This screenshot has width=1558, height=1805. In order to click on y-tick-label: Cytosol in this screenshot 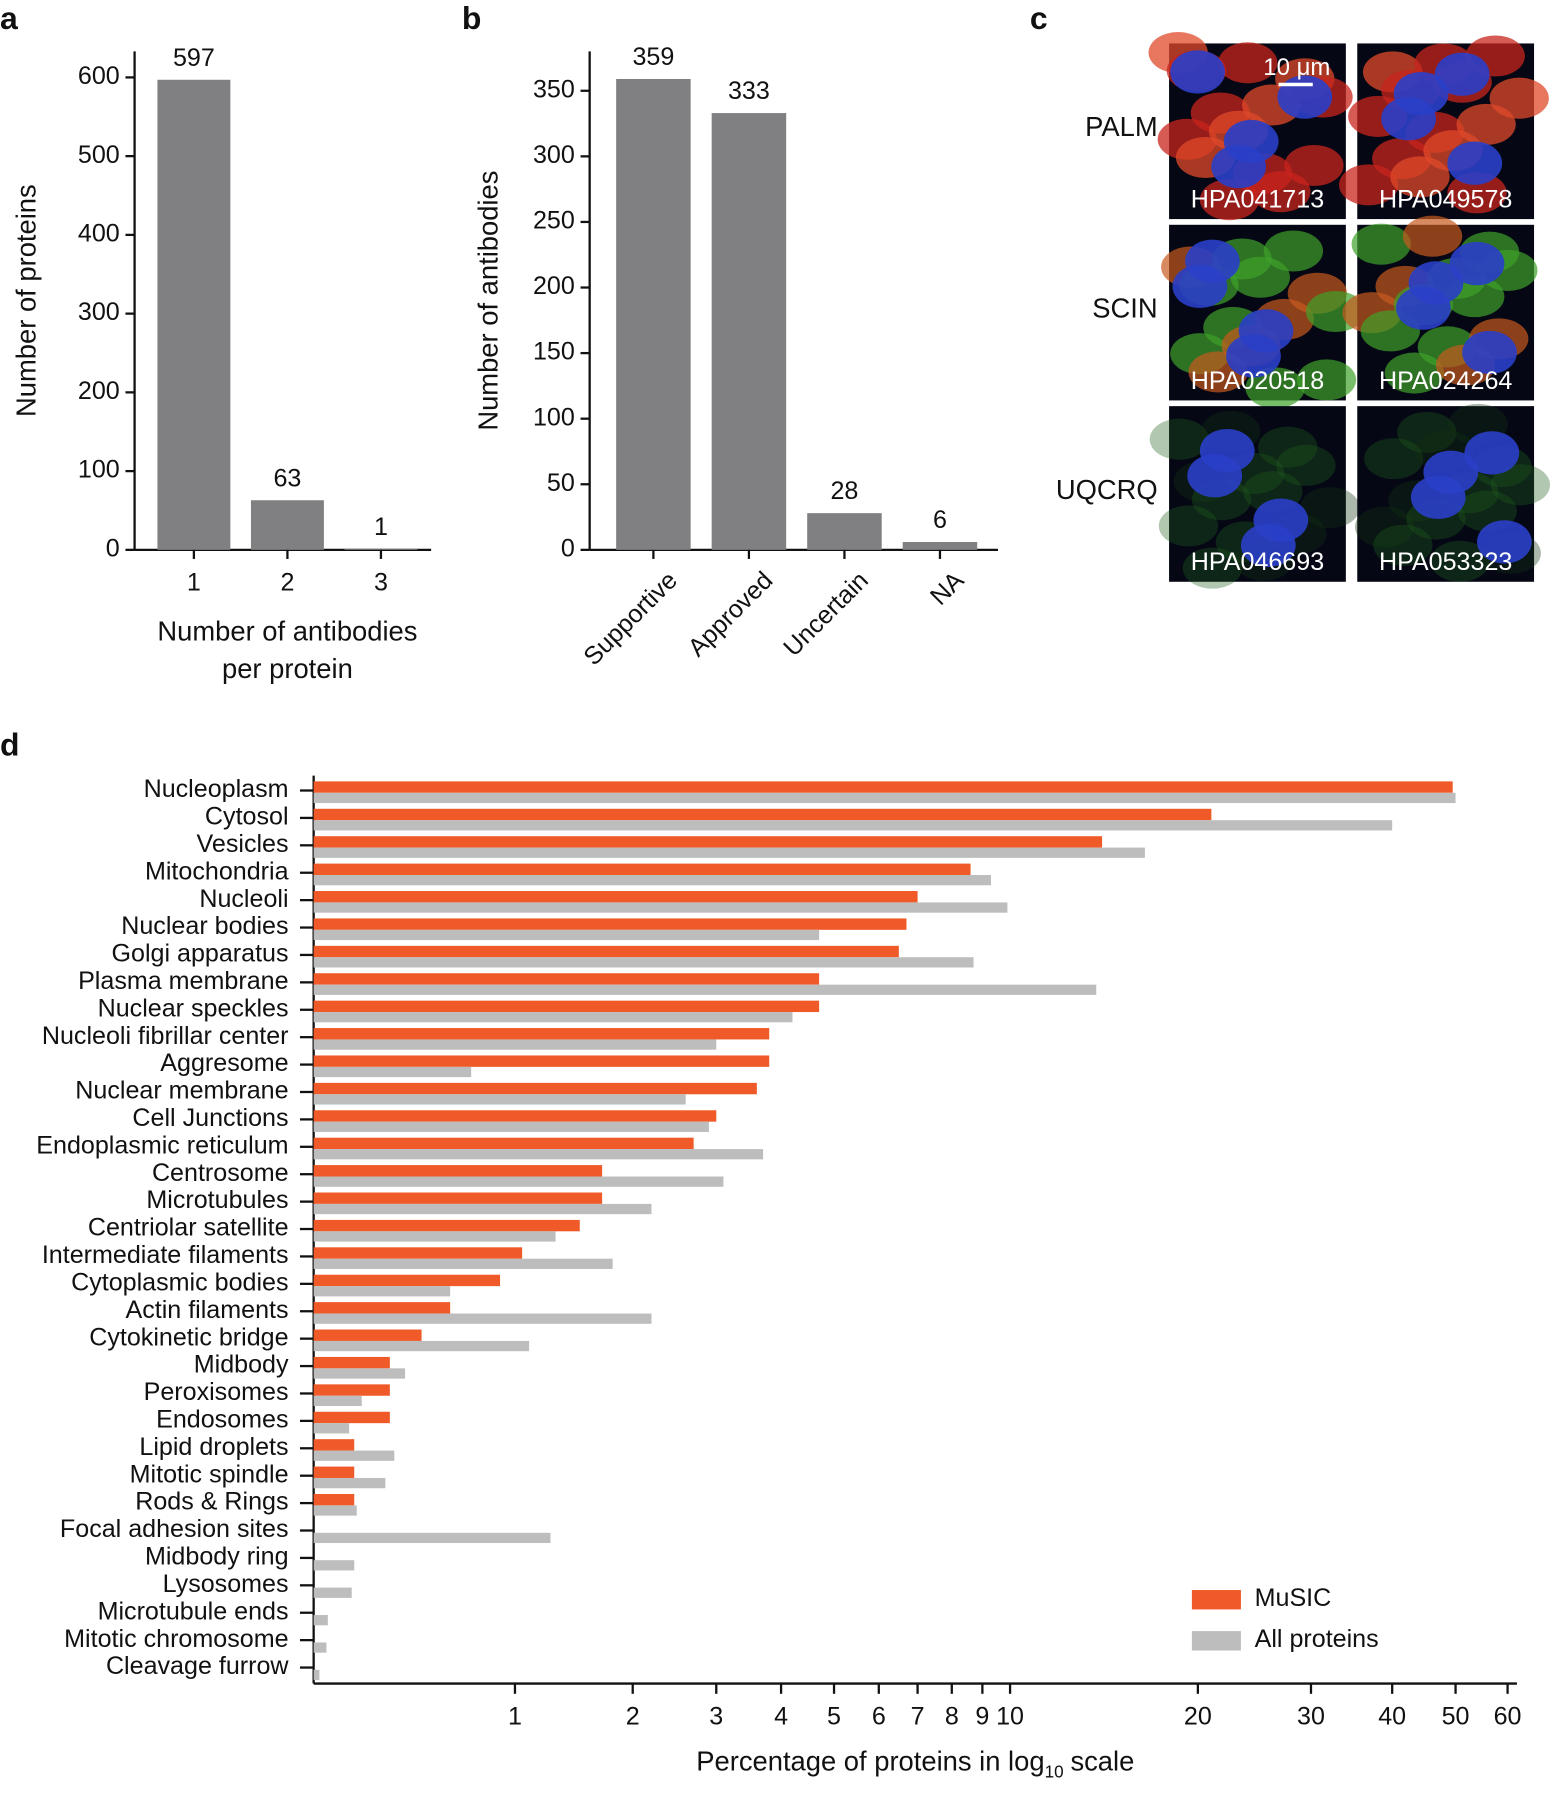, I will do `click(247, 817)`.